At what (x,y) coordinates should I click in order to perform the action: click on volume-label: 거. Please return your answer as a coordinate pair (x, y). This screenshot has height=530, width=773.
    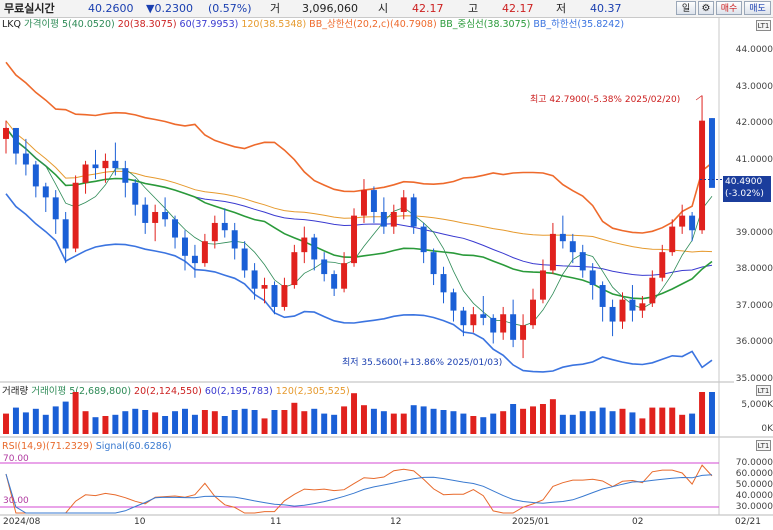
    Looking at the image, I should click on (275, 8).